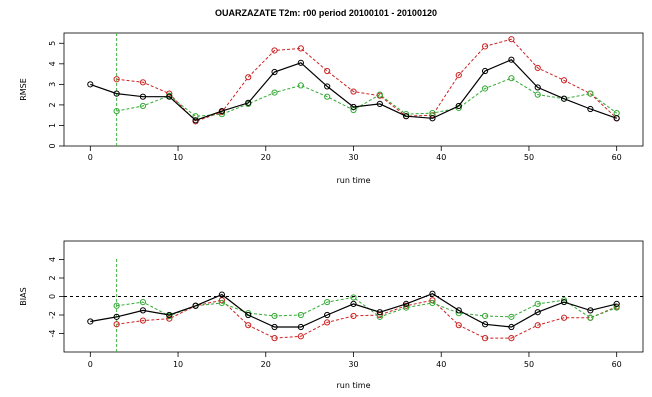  I want to click on bias-y-tick-label: 4, so click(52, 259).